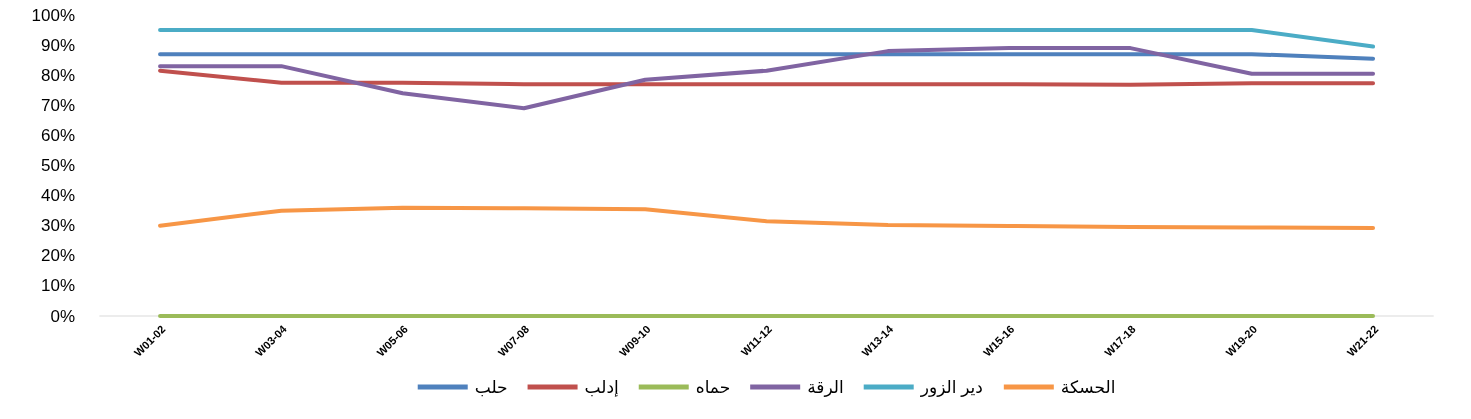 This screenshot has height=419, width=1471. I want to click on y-tick-label: 50%, so click(57, 165).